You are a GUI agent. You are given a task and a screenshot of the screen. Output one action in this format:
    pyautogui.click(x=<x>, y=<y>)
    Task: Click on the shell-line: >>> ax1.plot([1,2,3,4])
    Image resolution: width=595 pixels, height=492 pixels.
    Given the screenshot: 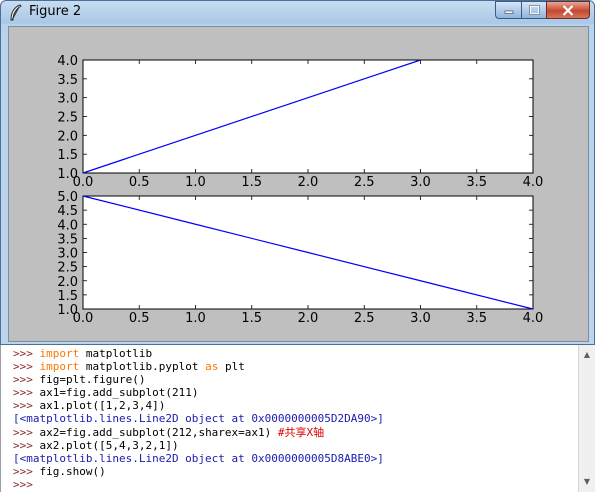 What is the action you would take?
    pyautogui.click(x=295, y=405)
    